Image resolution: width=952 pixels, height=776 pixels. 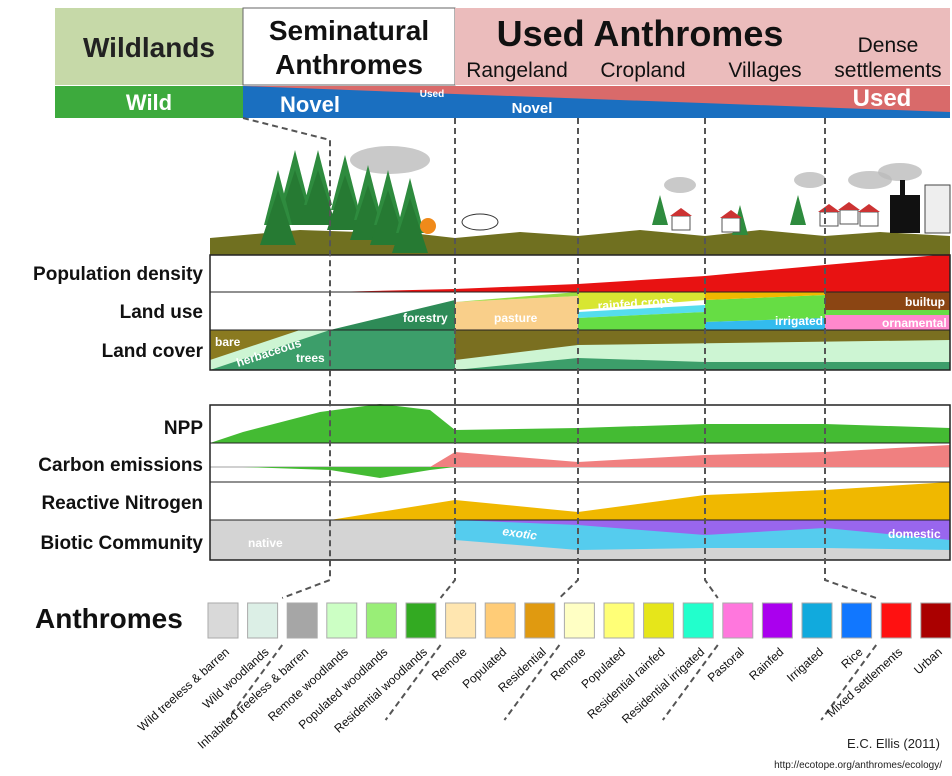 What do you see at coordinates (161, 312) in the screenshot?
I see `row-label: Land use` at bounding box center [161, 312].